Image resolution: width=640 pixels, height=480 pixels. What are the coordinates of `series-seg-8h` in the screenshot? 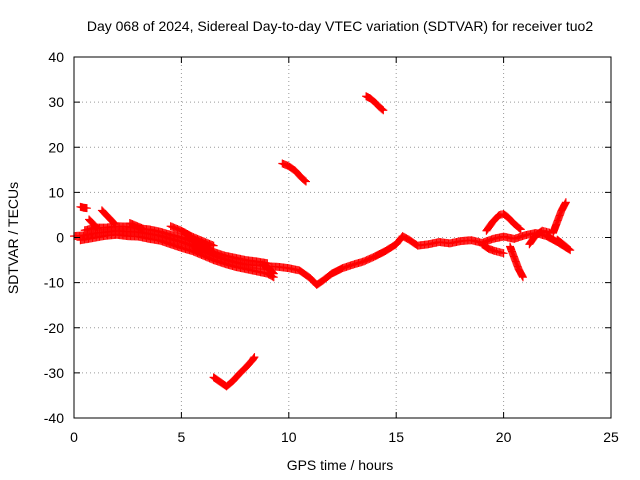 It's located at (268, 269).